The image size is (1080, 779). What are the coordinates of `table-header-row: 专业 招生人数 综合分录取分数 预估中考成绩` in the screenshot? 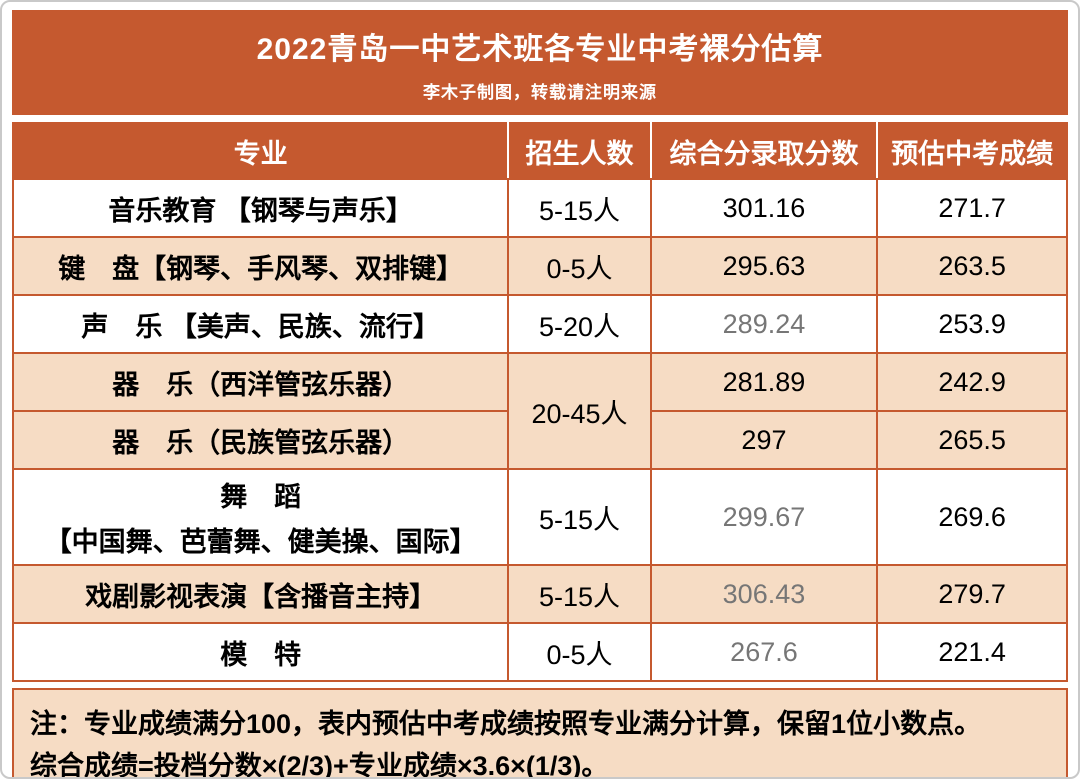 It's located at (539, 151).